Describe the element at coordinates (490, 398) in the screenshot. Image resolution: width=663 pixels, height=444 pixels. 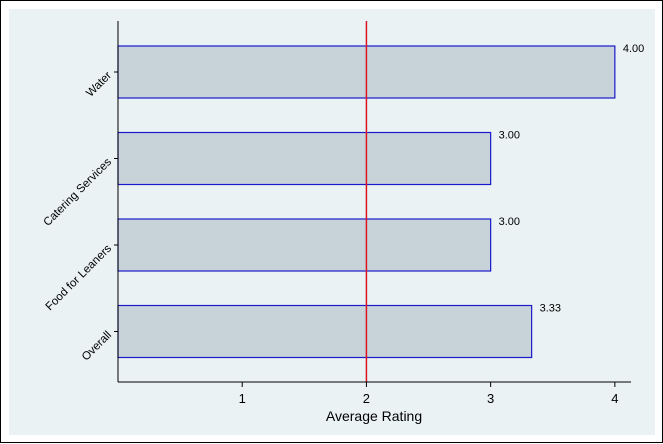
I see `x-tick-label: 3` at that location.